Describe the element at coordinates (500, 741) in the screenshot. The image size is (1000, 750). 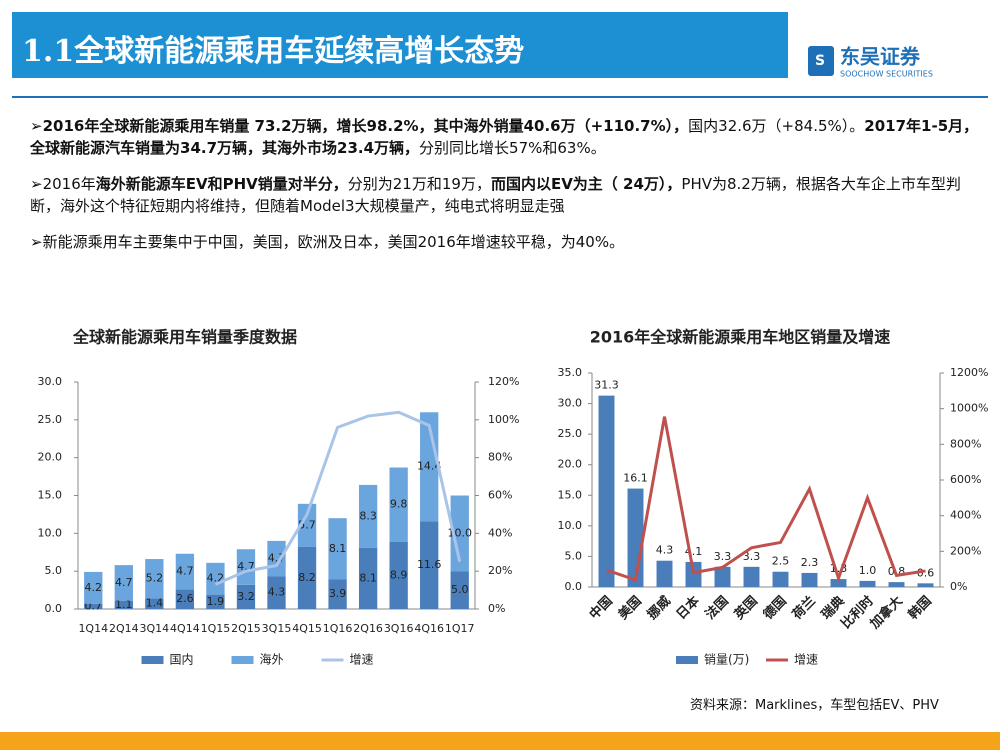
I see `footer-bar` at that location.